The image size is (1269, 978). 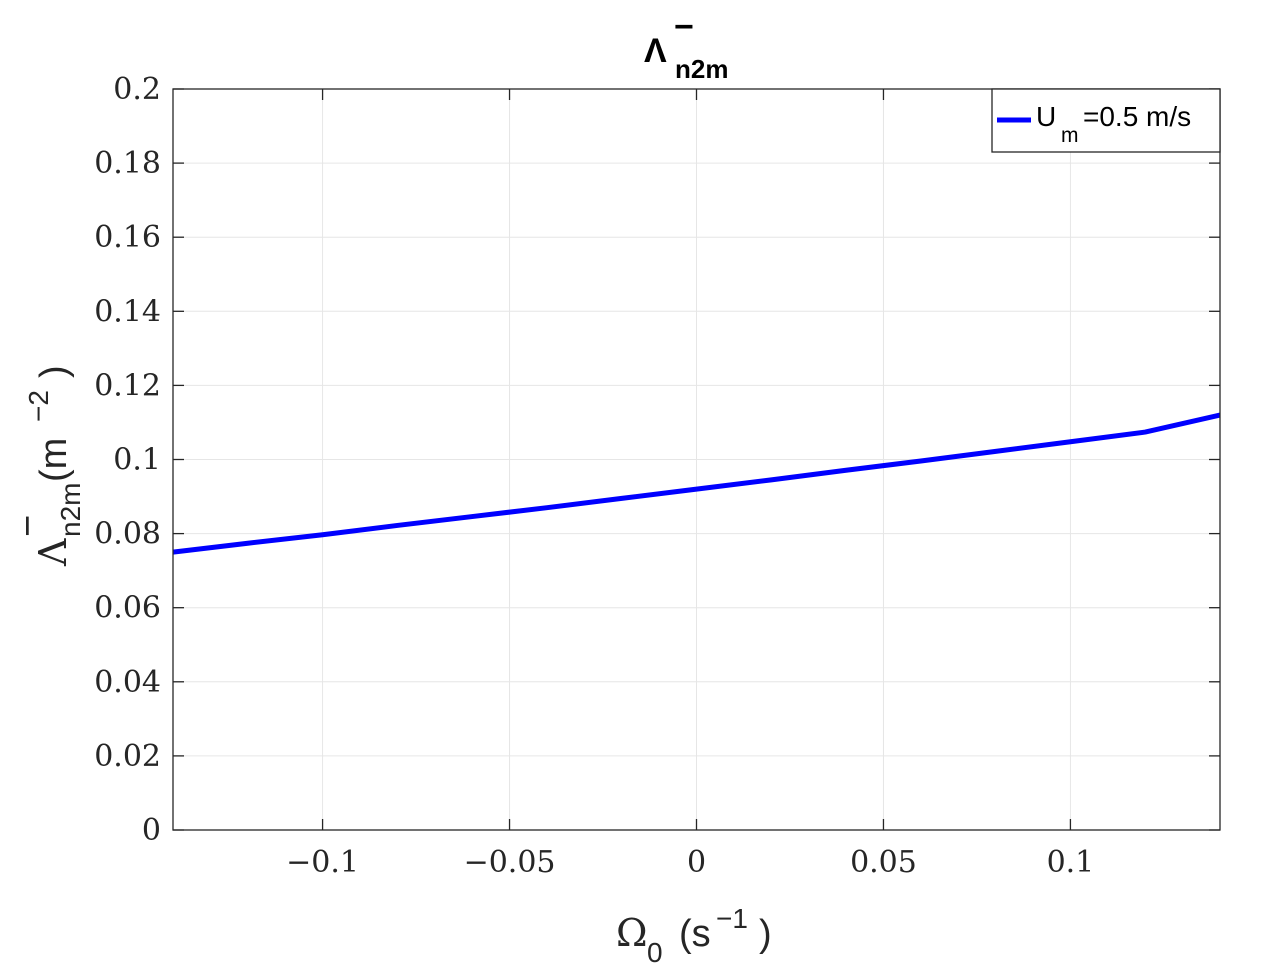 What do you see at coordinates (127, 534) in the screenshot?
I see `y-tick-label: 0.08` at bounding box center [127, 534].